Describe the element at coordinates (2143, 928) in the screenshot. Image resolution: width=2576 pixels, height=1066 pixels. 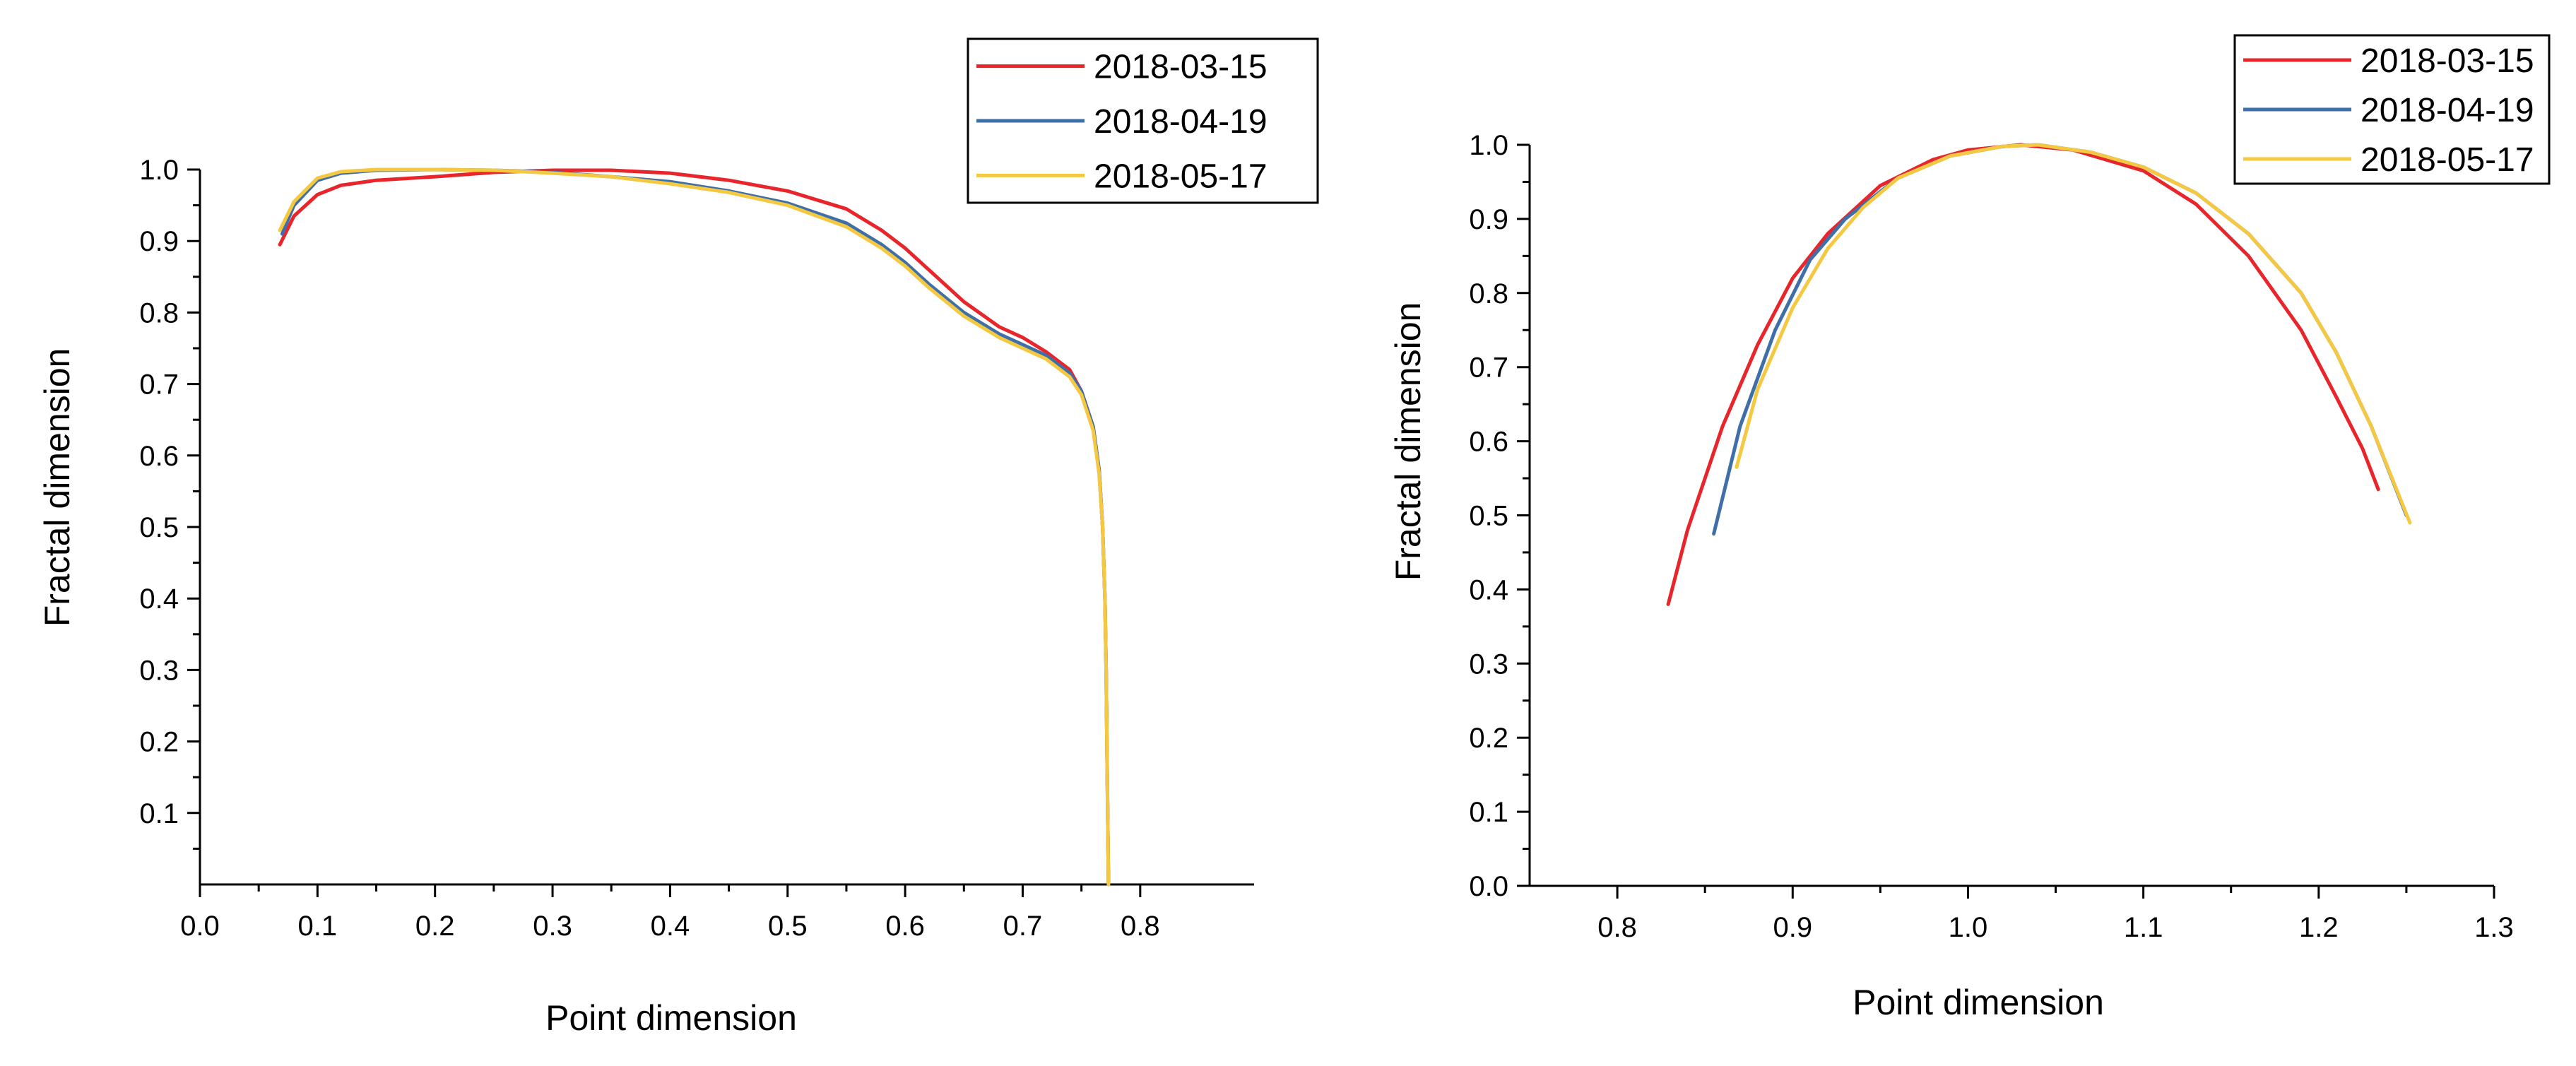
I see `x-tick-label: 1.1` at that location.